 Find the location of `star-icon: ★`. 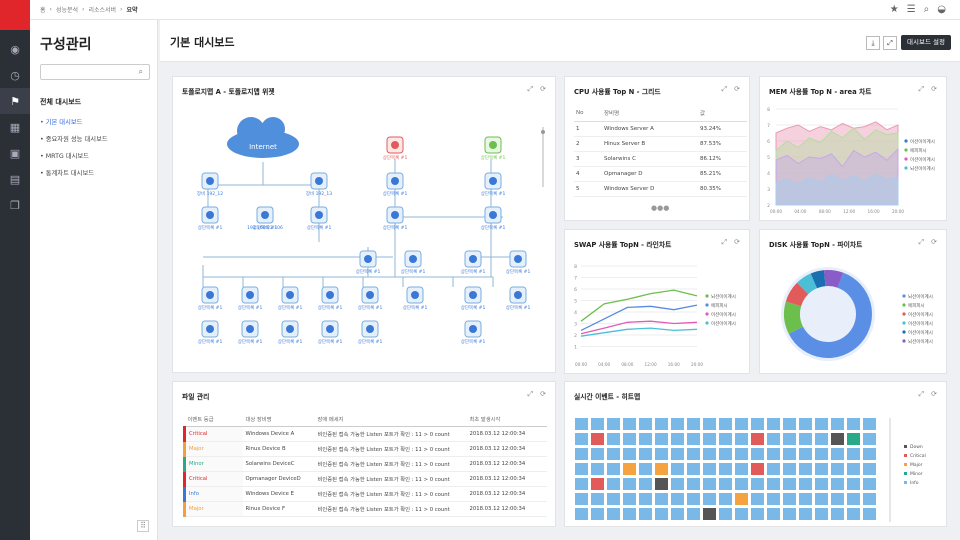

star-icon: ★ is located at coordinates (894, 9).